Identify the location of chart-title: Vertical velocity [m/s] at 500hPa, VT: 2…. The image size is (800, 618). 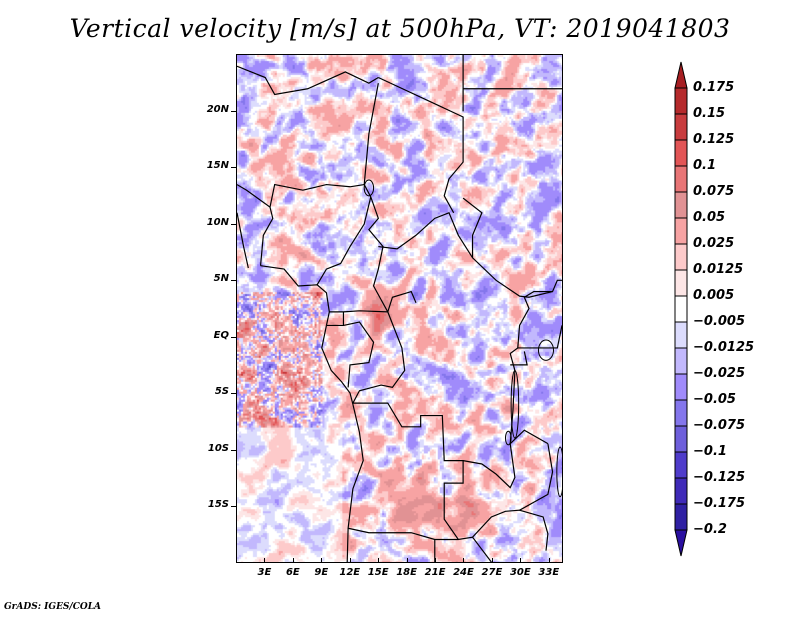
(400, 28).